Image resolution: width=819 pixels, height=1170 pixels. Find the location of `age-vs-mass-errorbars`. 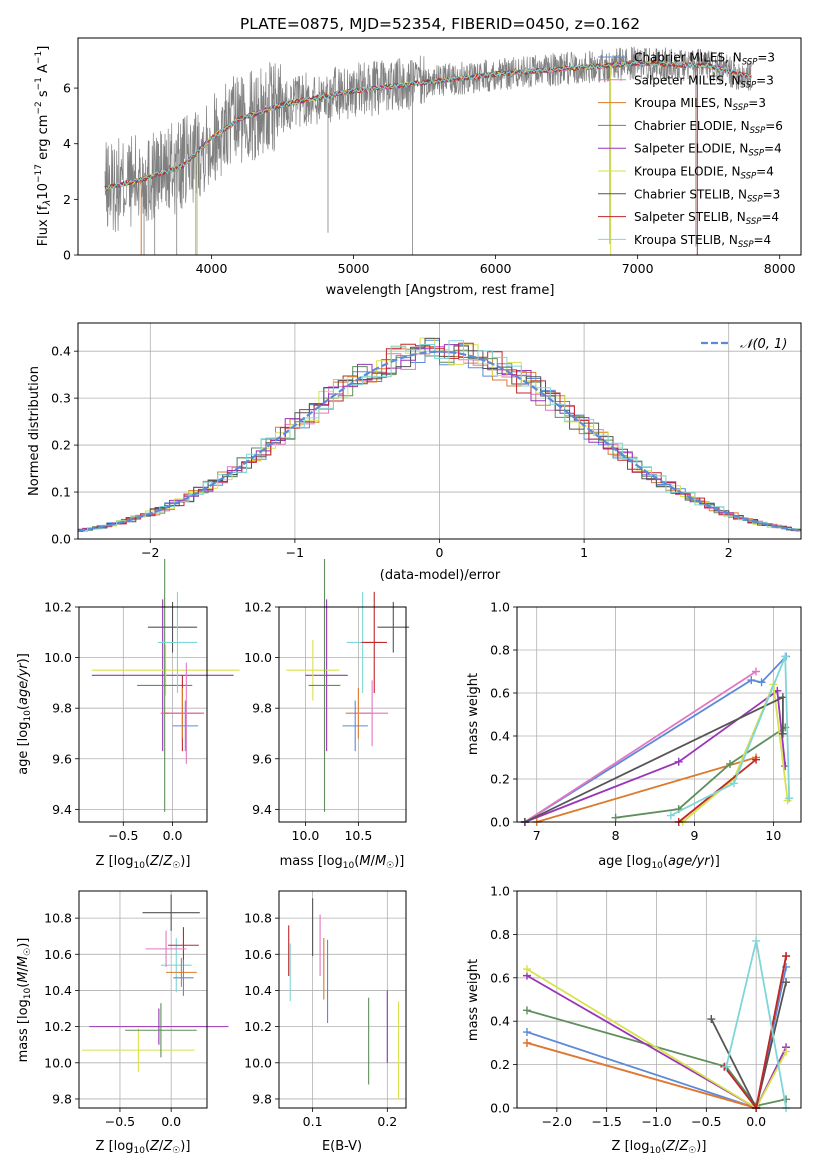

age-vs-mass-errorbars is located at coordinates (348, 685).